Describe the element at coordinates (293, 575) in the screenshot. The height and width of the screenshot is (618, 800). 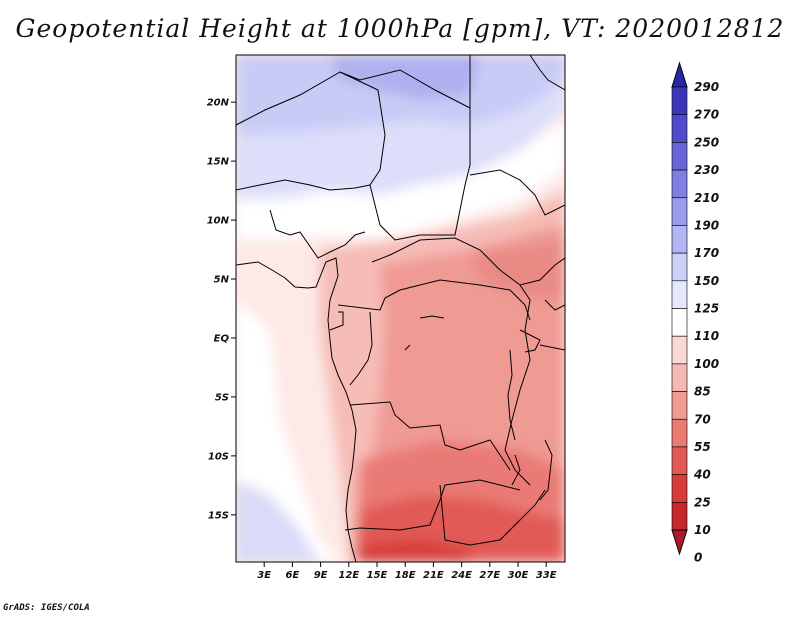
I see `lon-tick-label: 6E` at that location.